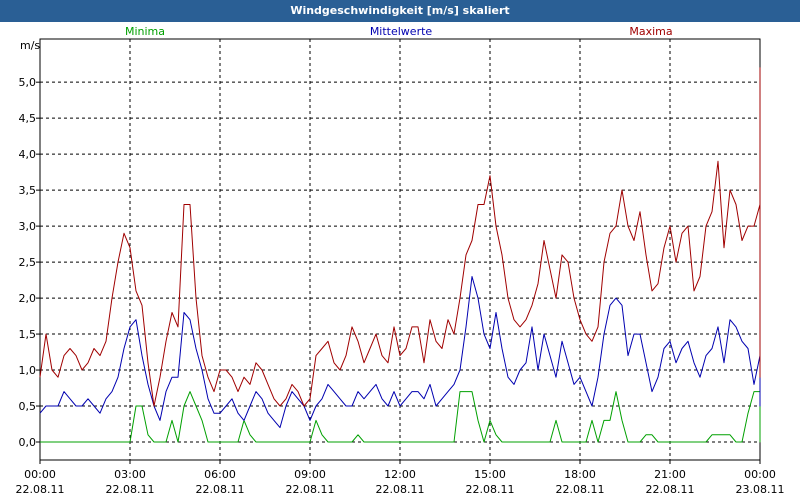  What do you see at coordinates (650, 31) in the screenshot?
I see `legend-maxima: Maxima` at bounding box center [650, 31].